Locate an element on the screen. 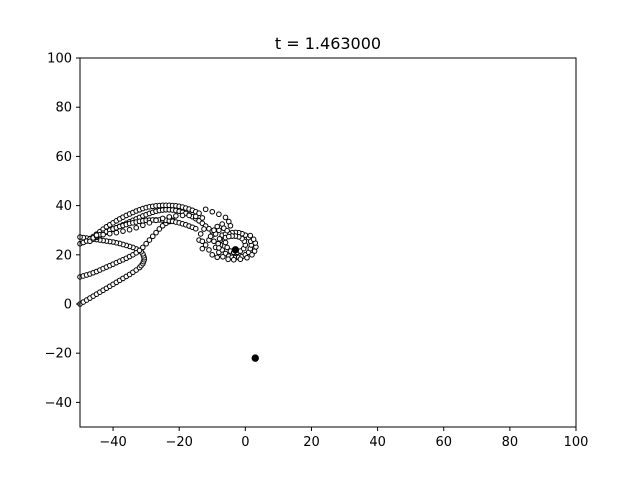  center-point is located at coordinates (235, 250).